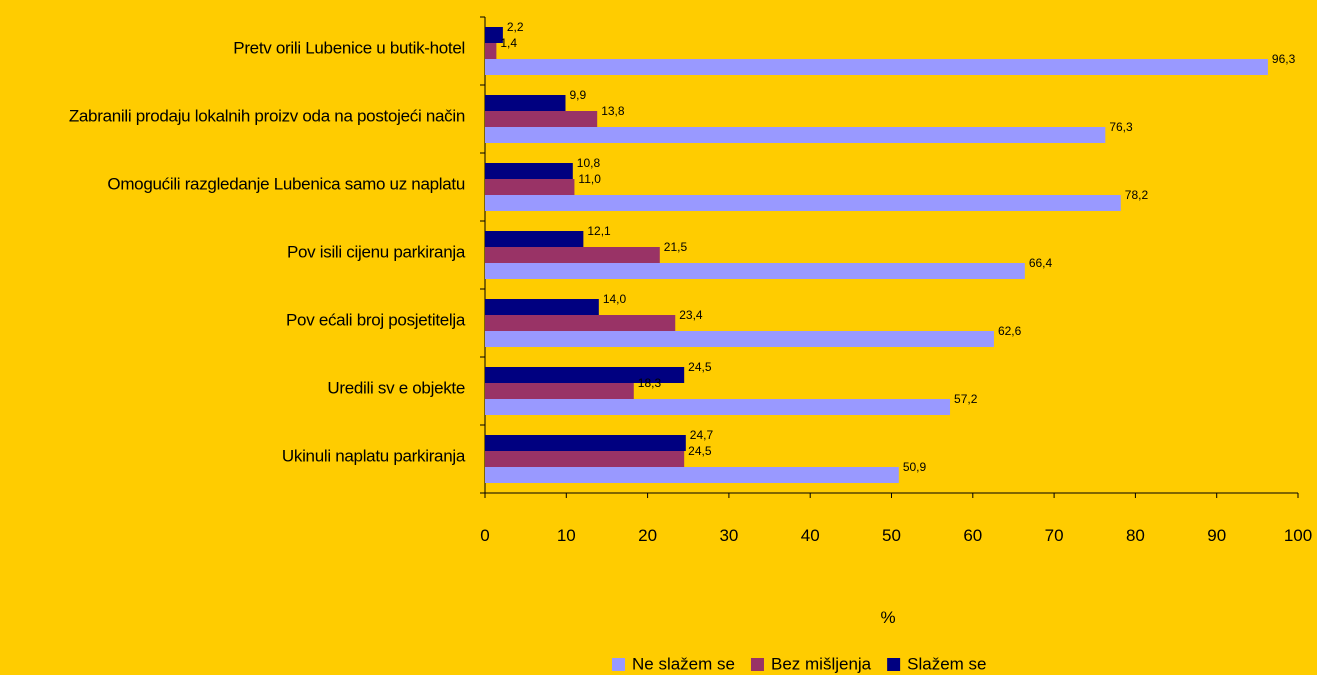 Image resolution: width=1317 pixels, height=675 pixels. I want to click on x-tick-label: 90, so click(1216, 535).